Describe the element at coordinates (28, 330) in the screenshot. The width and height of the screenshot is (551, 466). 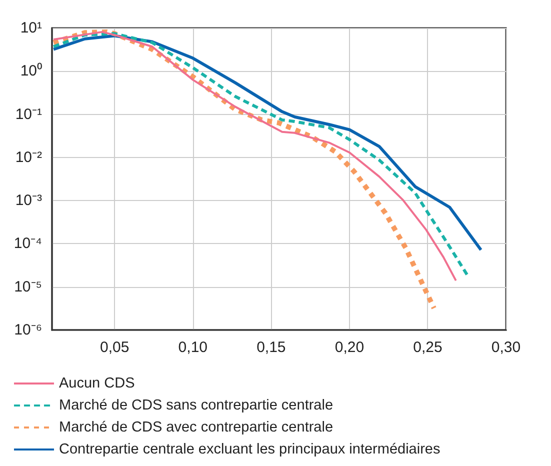
I see `y-tick-label: 10⁻⁶` at that location.